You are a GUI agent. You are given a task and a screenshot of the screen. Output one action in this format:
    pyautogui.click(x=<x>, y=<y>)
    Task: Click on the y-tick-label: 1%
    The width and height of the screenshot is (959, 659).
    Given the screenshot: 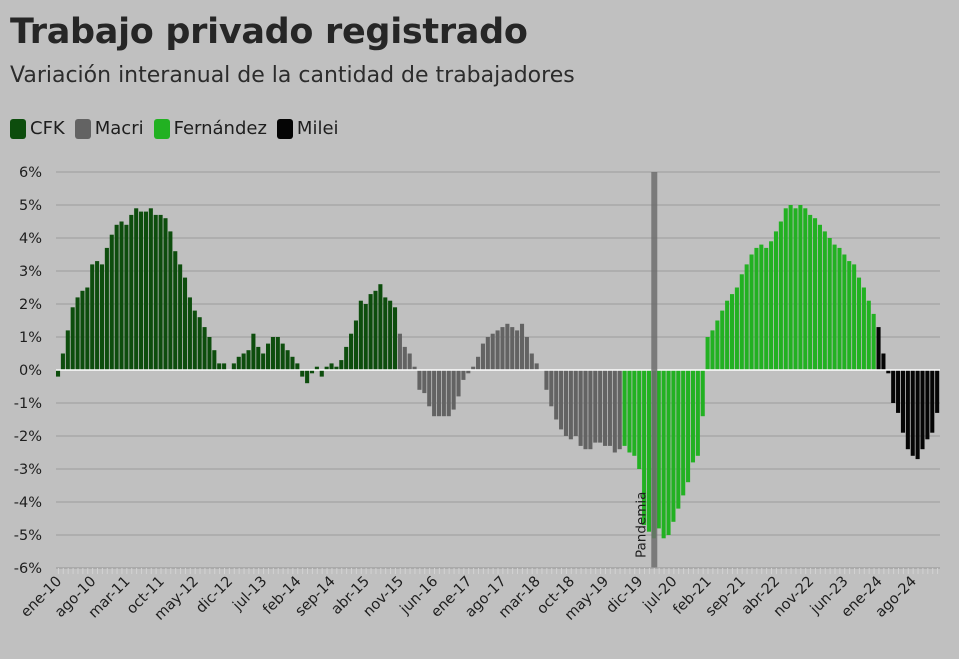 What is the action you would take?
    pyautogui.click(x=30, y=338)
    